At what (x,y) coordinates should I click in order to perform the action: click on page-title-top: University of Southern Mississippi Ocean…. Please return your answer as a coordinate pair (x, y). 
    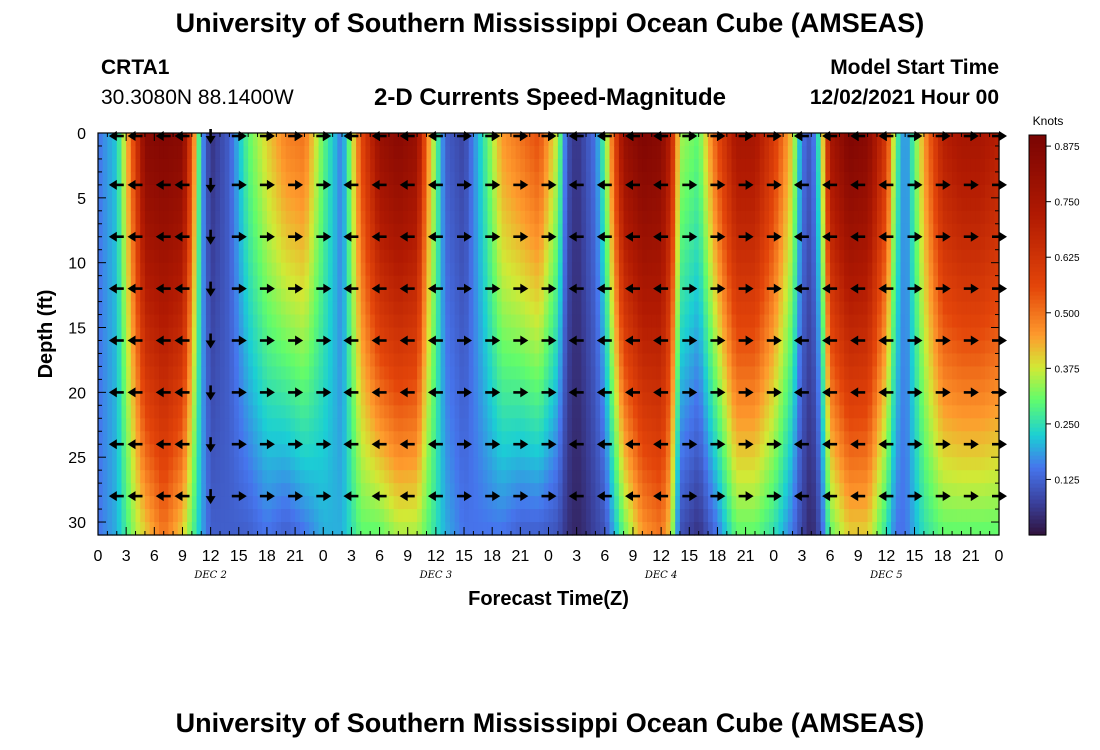
    Looking at the image, I should click on (550, 23).